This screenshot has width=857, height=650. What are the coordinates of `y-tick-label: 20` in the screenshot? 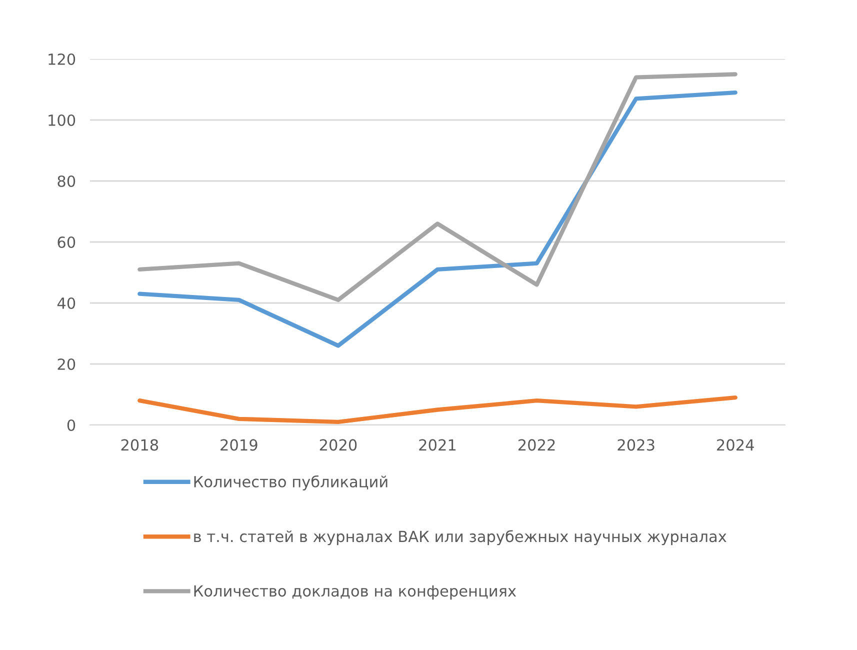 It's located at (67, 364).